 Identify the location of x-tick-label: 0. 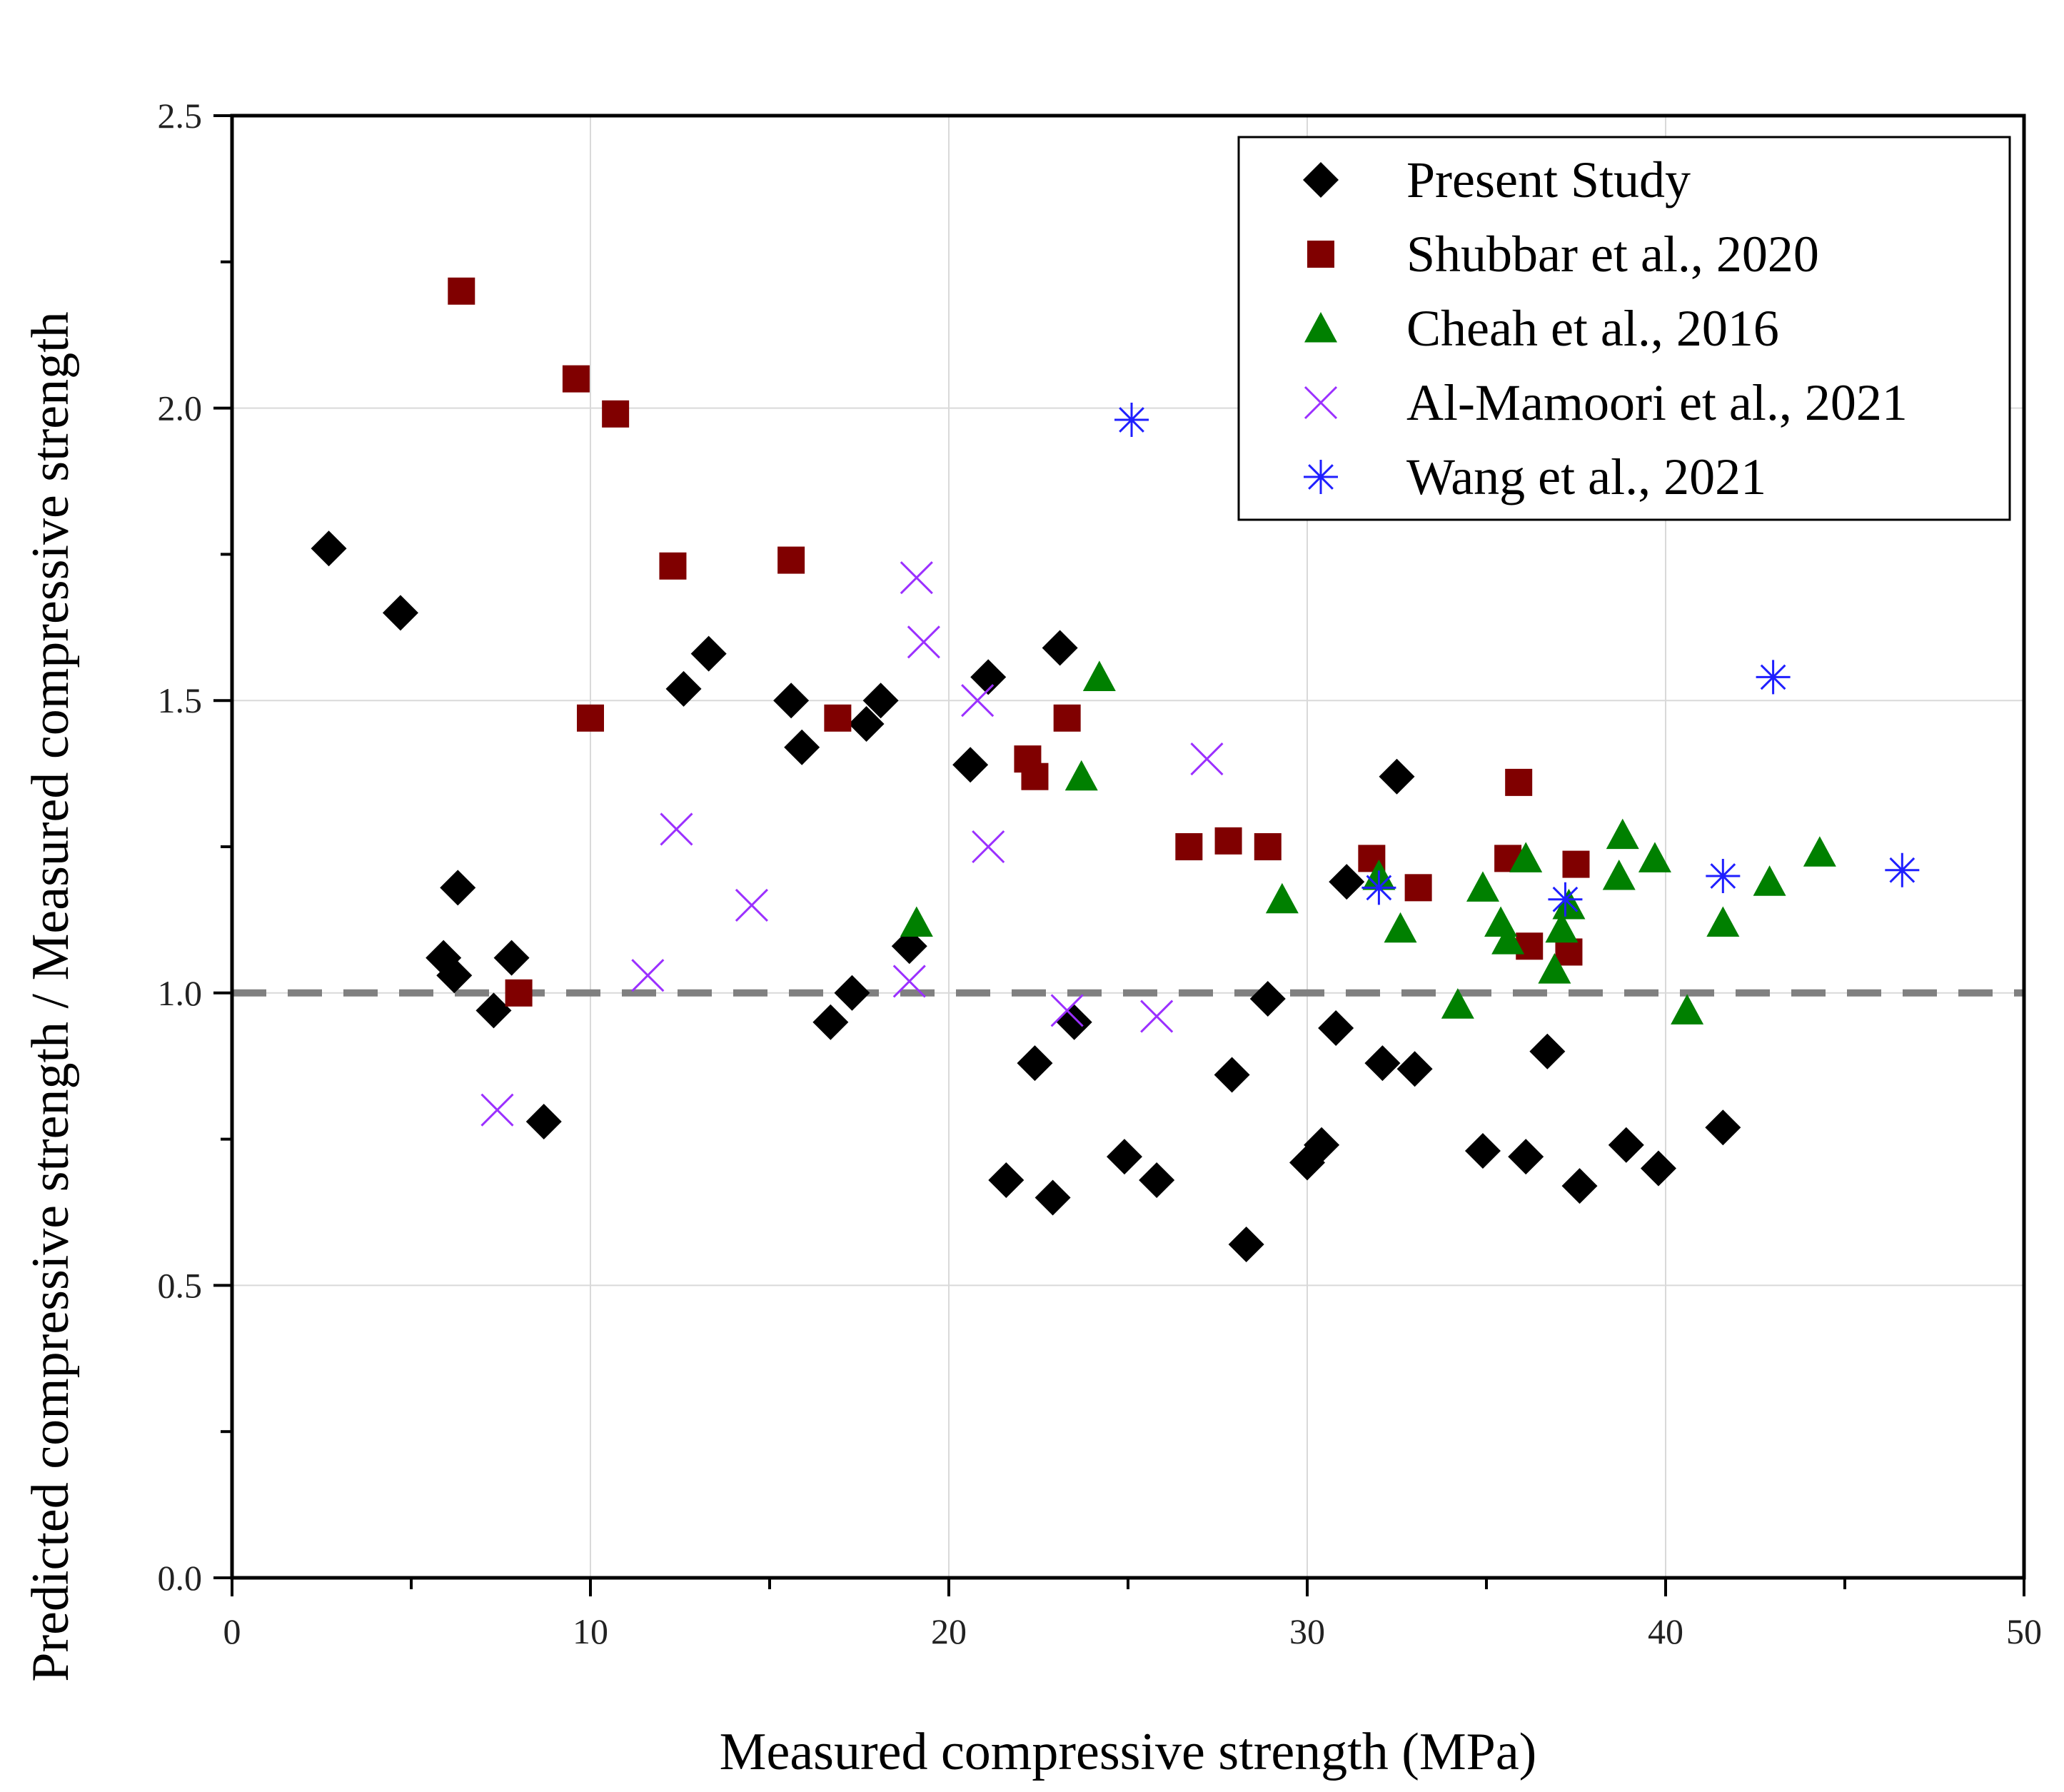
(232, 1631).